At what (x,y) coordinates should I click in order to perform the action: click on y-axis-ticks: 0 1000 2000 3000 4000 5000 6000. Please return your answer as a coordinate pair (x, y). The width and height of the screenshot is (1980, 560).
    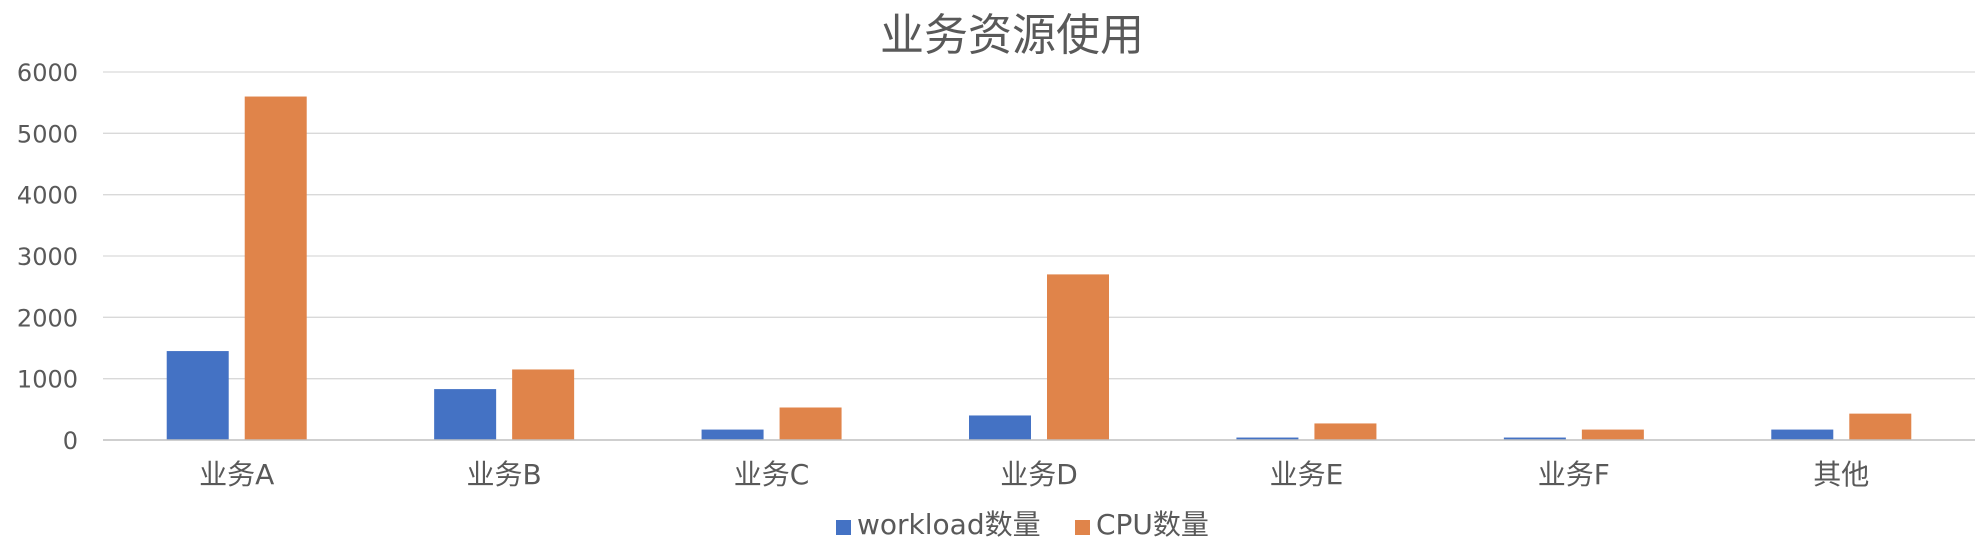
    Looking at the image, I should click on (47, 257).